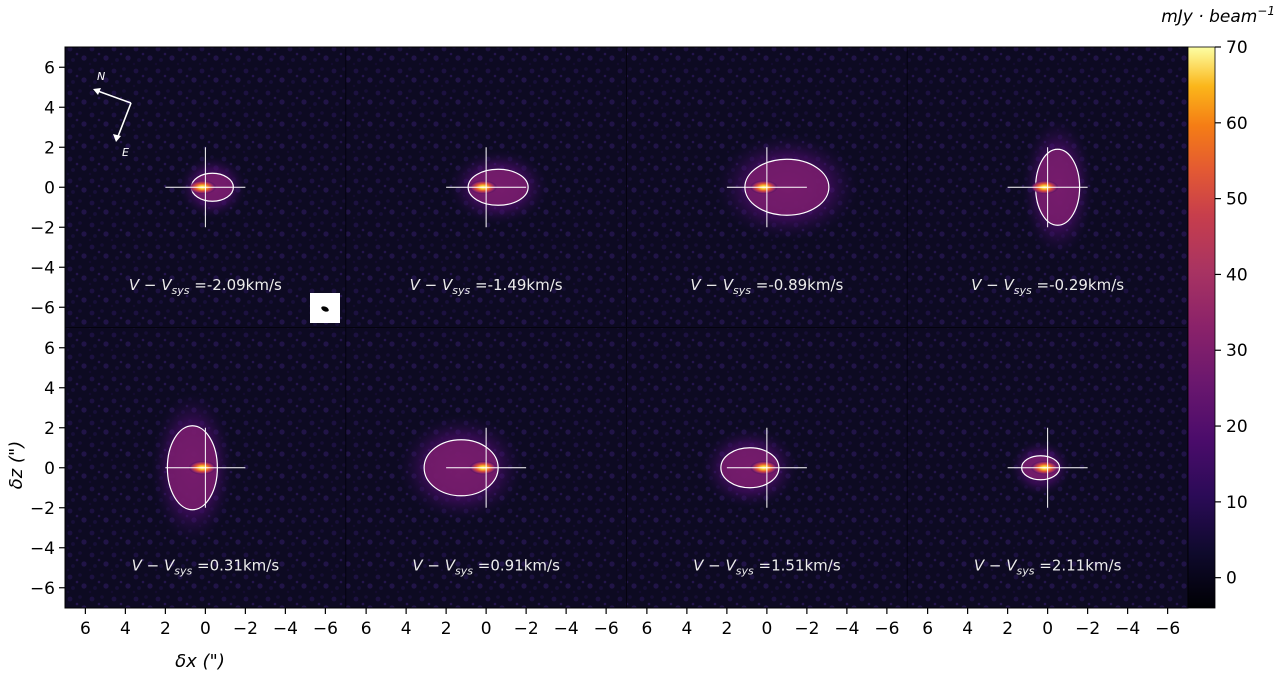 This screenshot has height=675, width=1280. Describe the element at coordinates (1047, 286) in the screenshot. I see `velocity-label: V − Vsys =-0.29km/s` at that location.